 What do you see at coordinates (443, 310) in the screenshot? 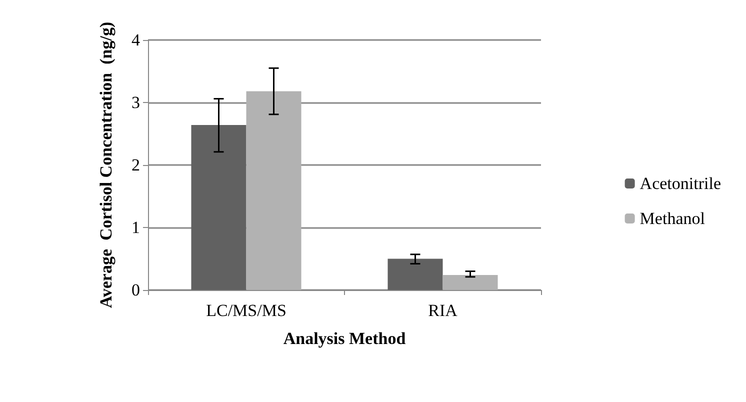
I see `x-tick-label: RIA` at bounding box center [443, 310].